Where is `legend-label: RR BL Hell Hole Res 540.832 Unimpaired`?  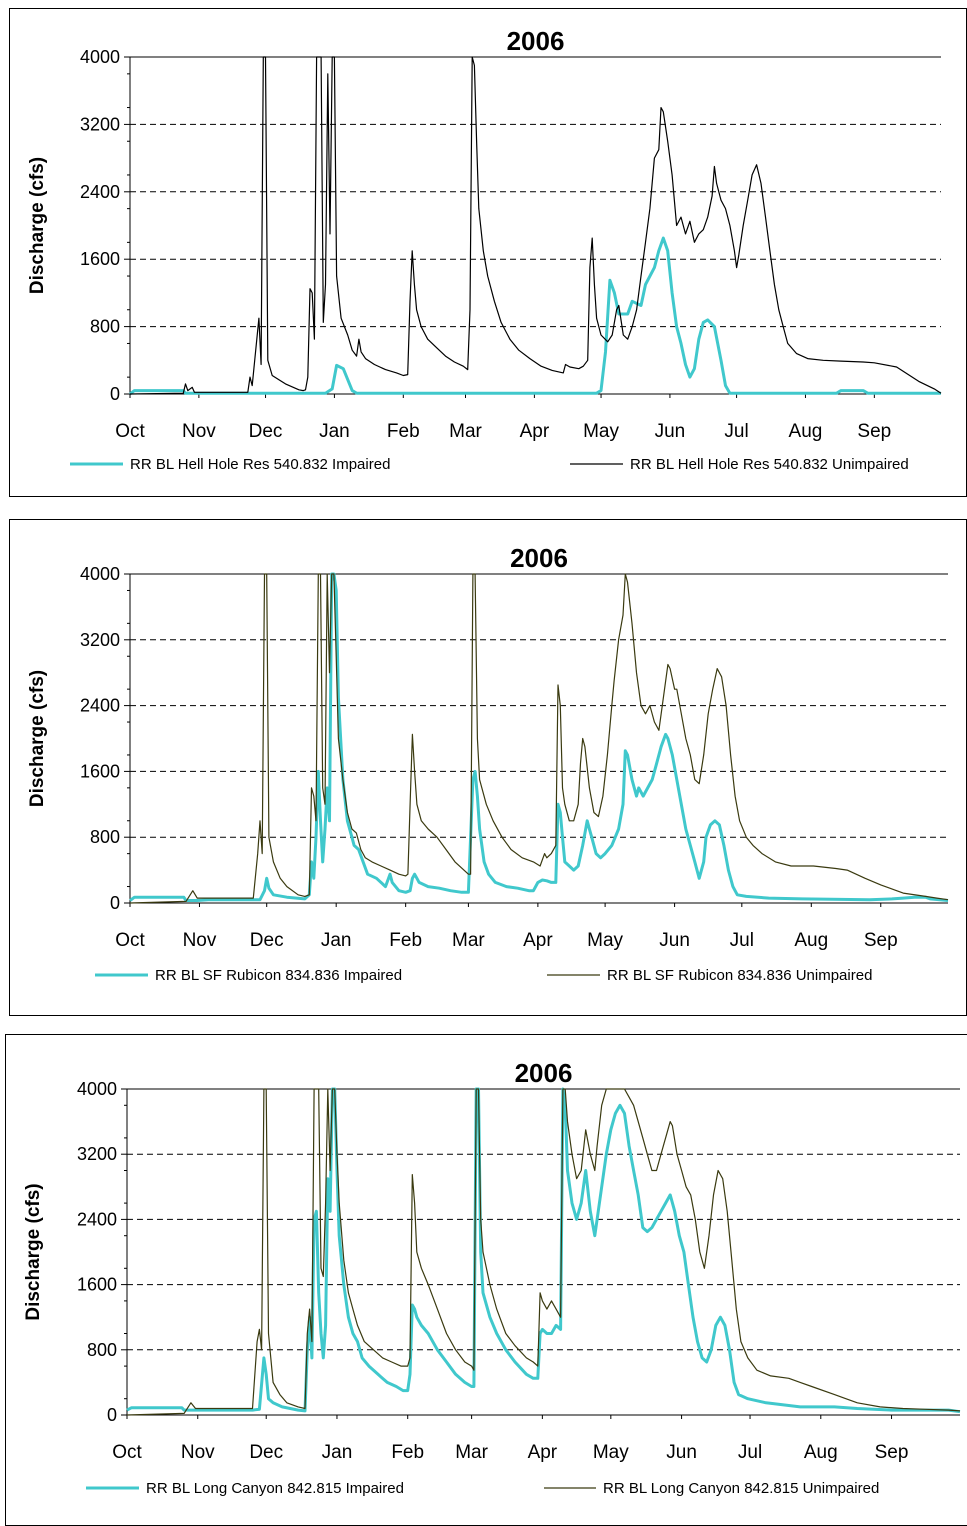
legend-label: RR BL Hell Hole Res 540.832 Unimpaired is located at coordinates (769, 464).